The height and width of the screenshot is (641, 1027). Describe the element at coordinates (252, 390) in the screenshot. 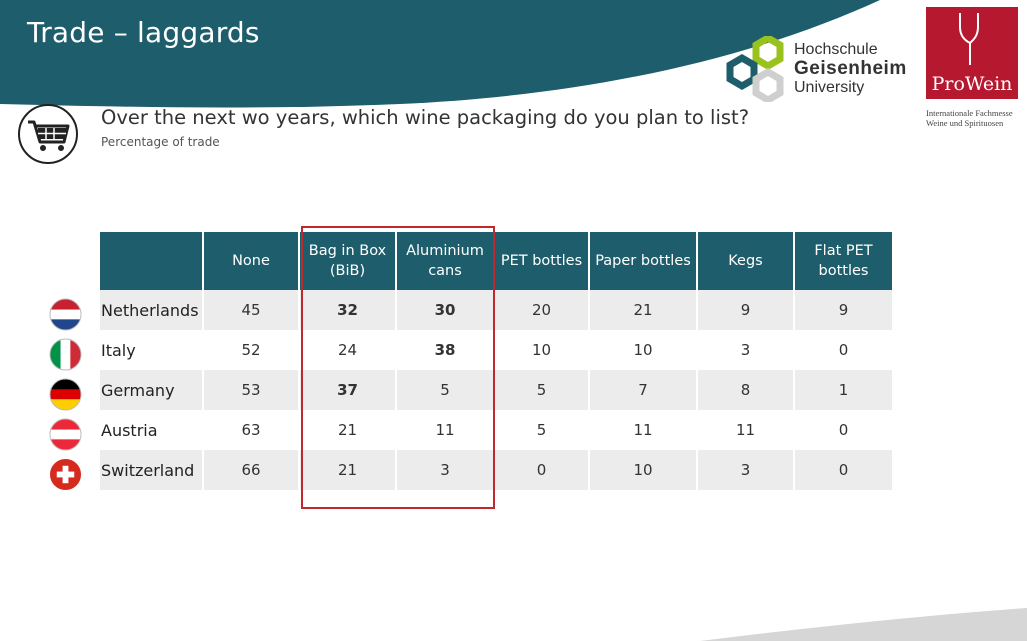

I see `cell-none: 53` at that location.